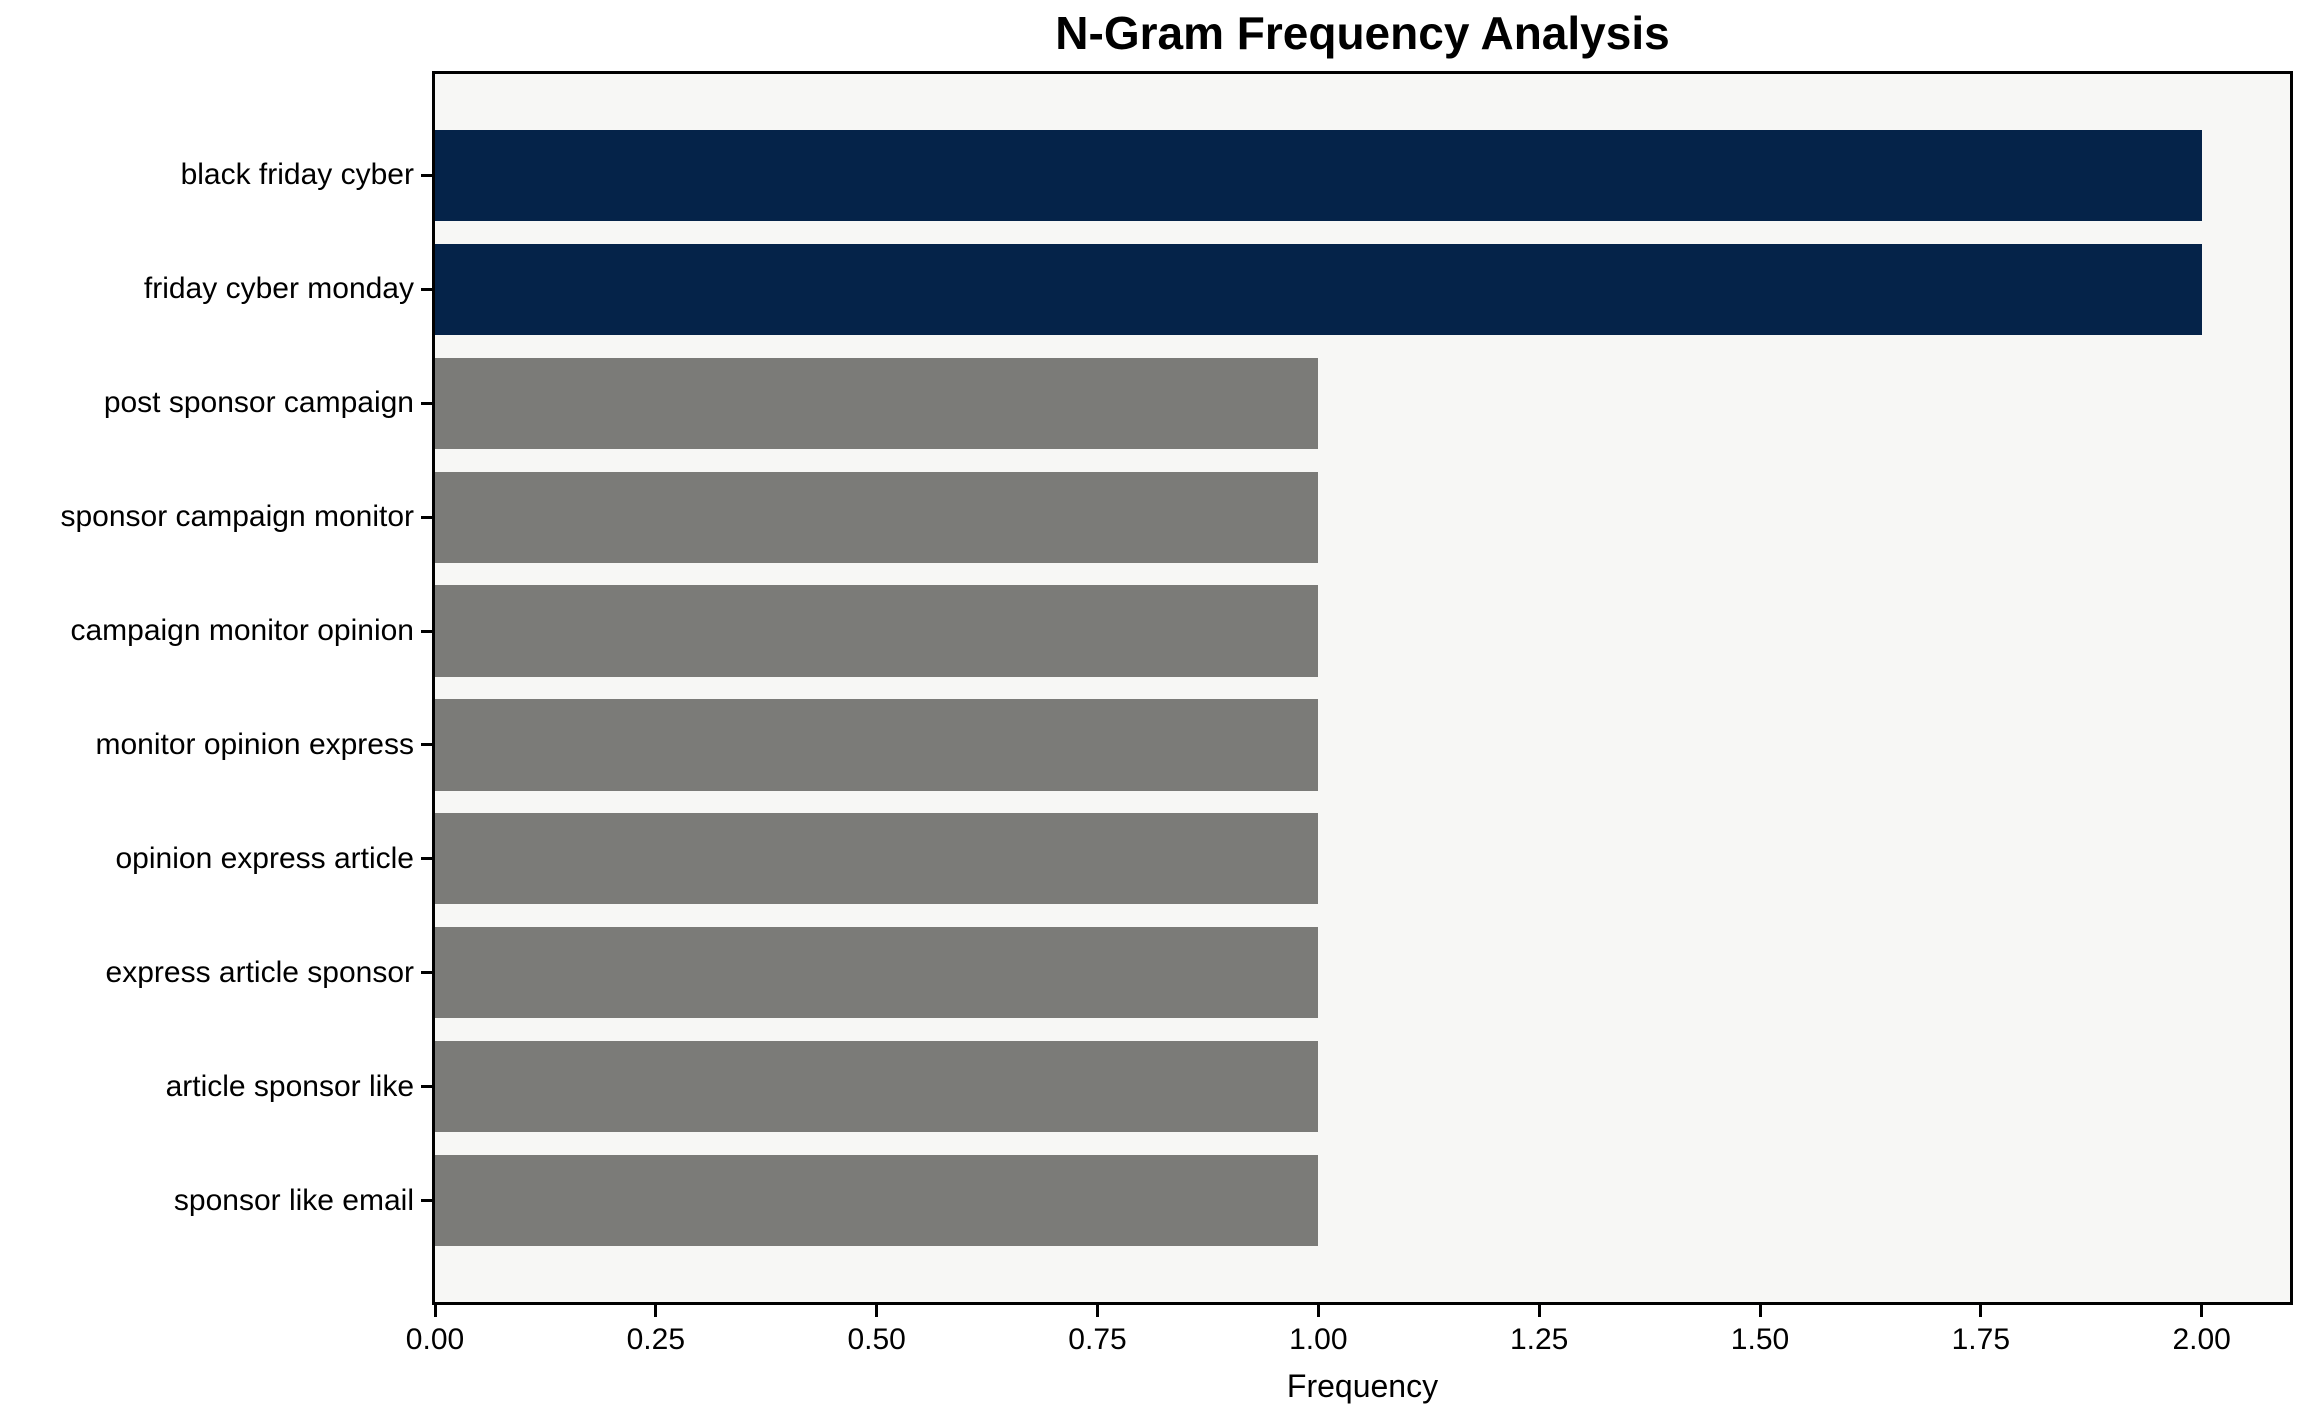 The width and height of the screenshot is (2312, 1414). Describe the element at coordinates (876, 1339) in the screenshot. I see `x-tick-label-0.50: 0.50` at that location.